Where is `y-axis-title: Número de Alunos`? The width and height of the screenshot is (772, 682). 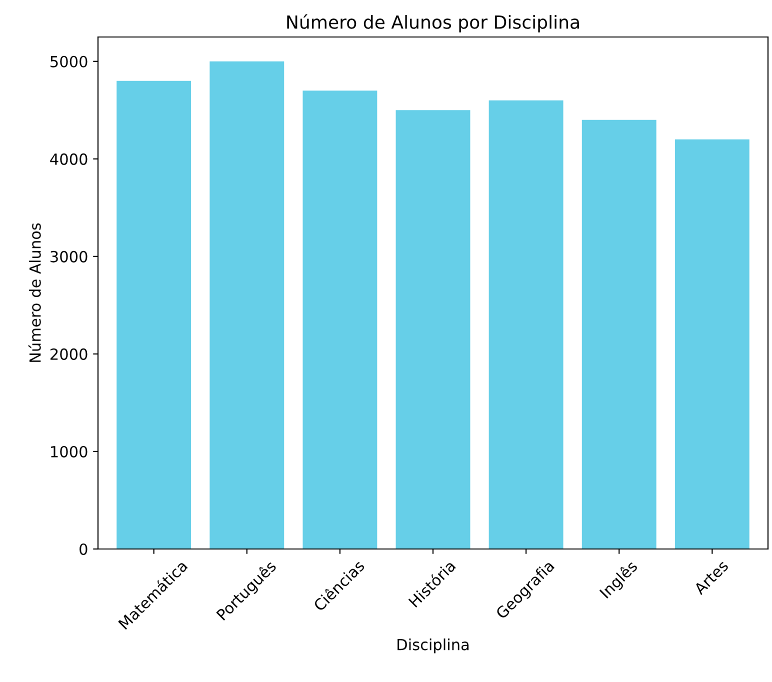 y-axis-title: Número de Alunos is located at coordinates (34, 292).